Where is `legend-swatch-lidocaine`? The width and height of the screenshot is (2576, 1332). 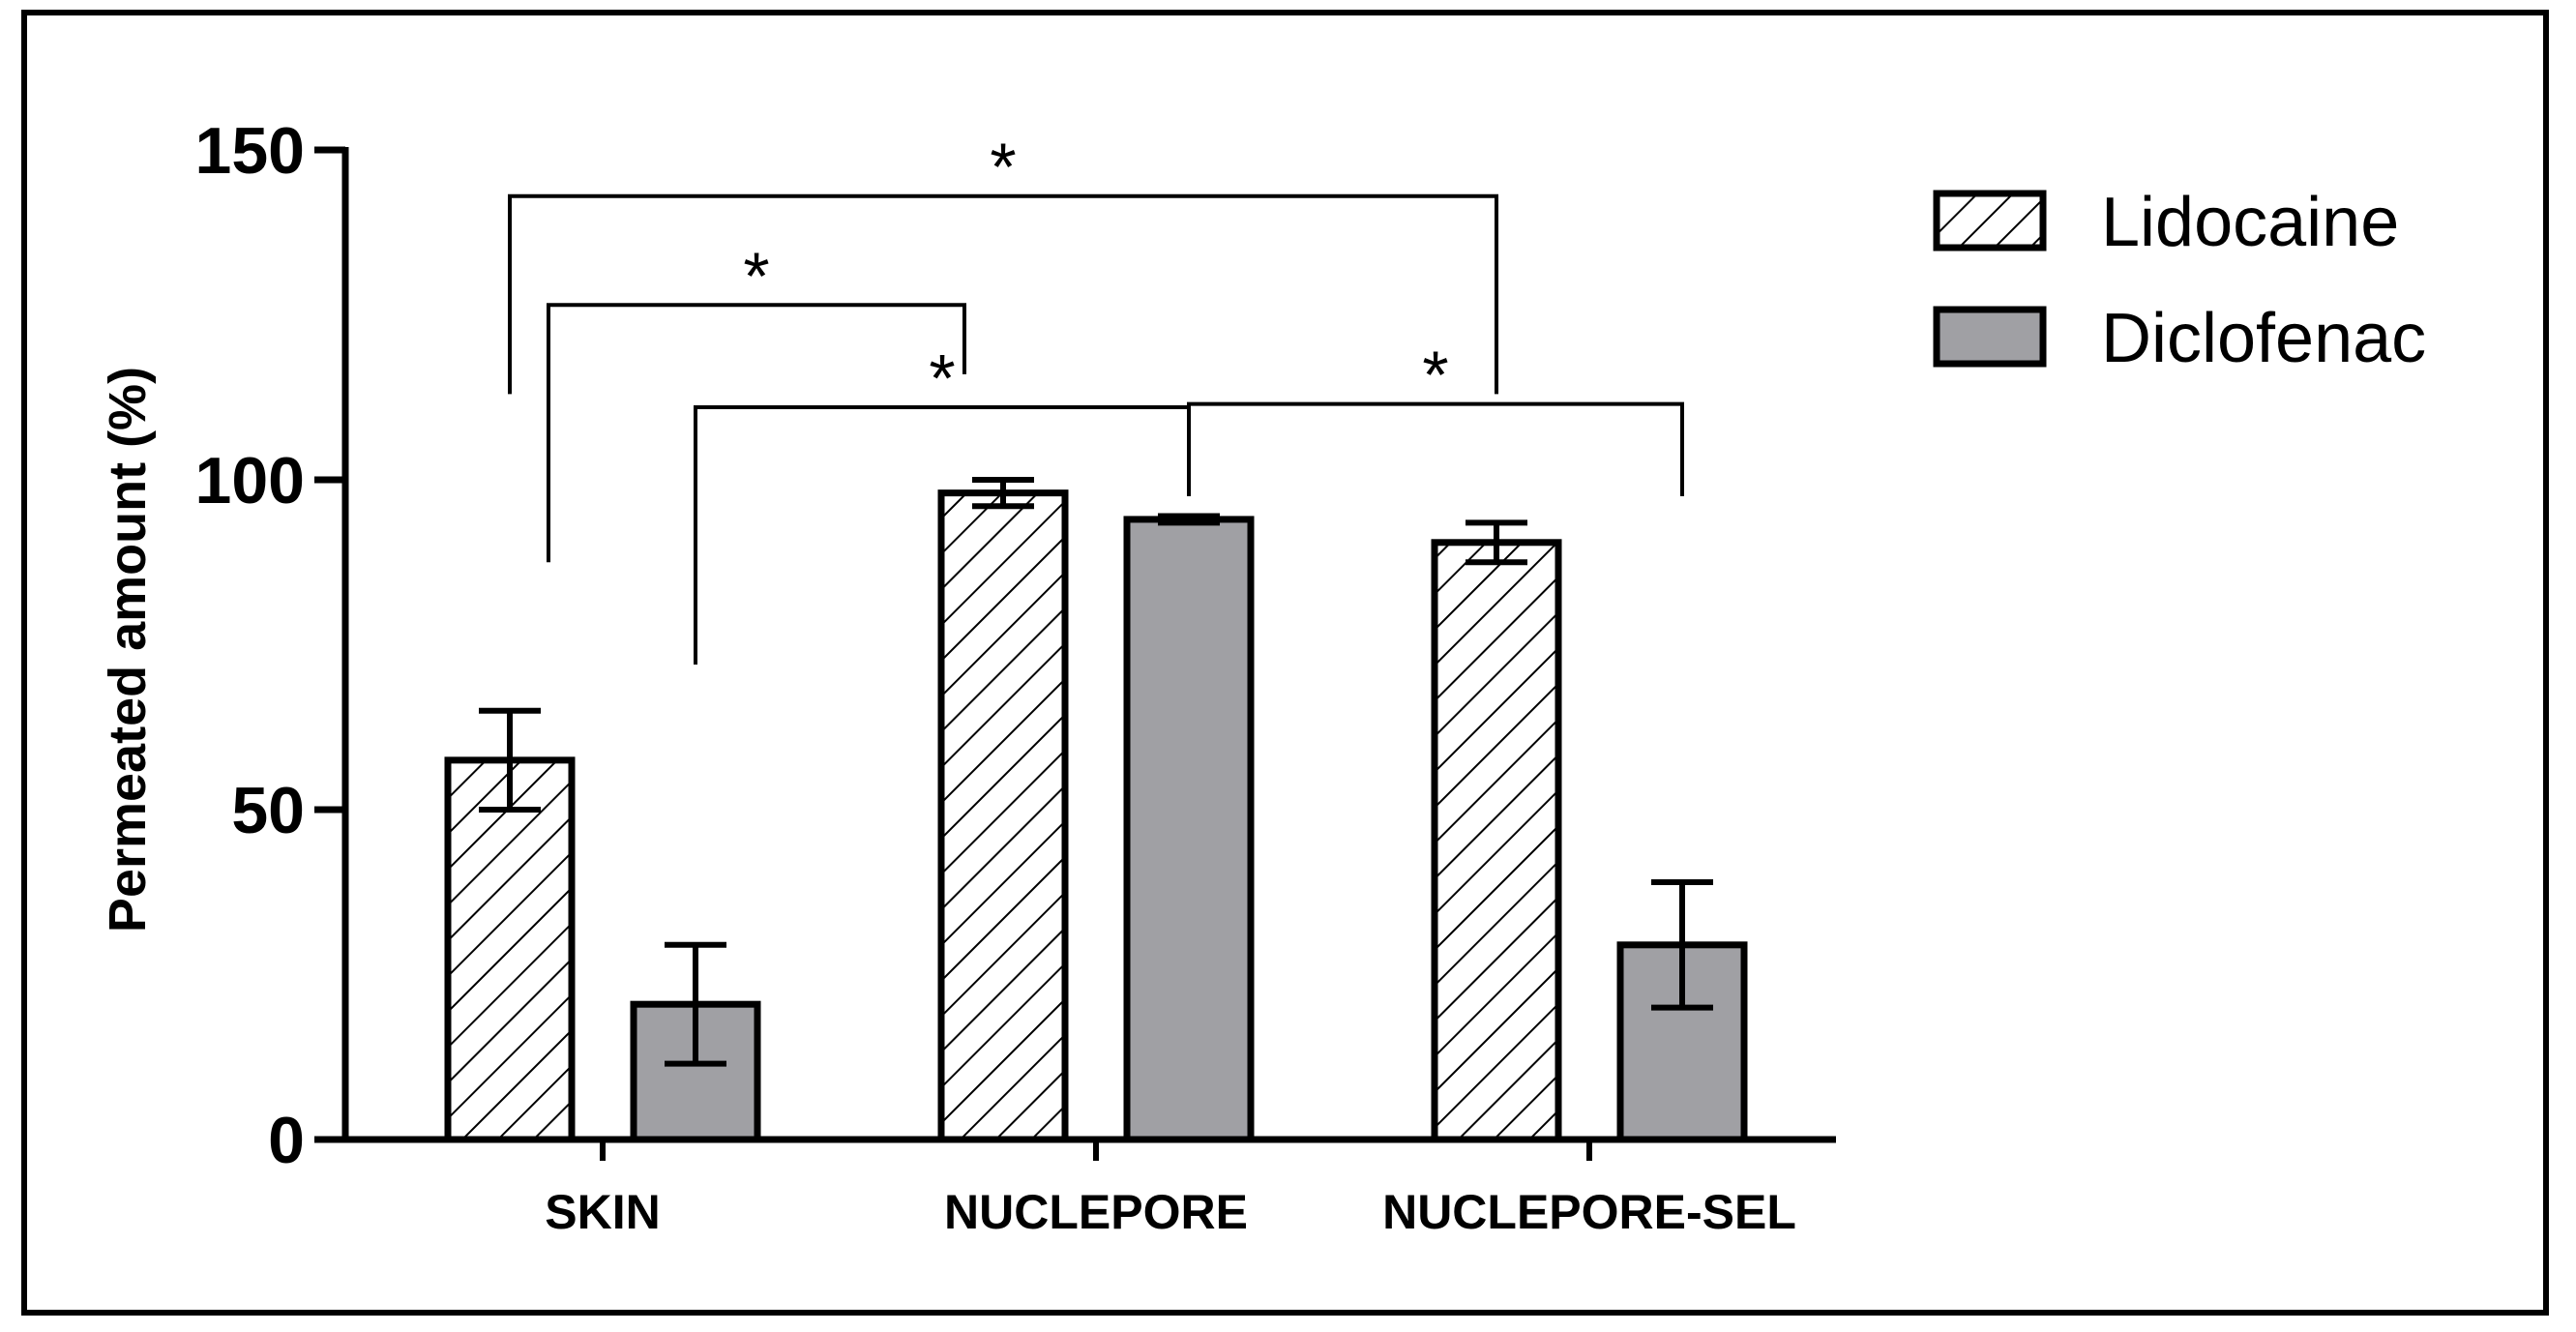 legend-swatch-lidocaine is located at coordinates (1990, 221).